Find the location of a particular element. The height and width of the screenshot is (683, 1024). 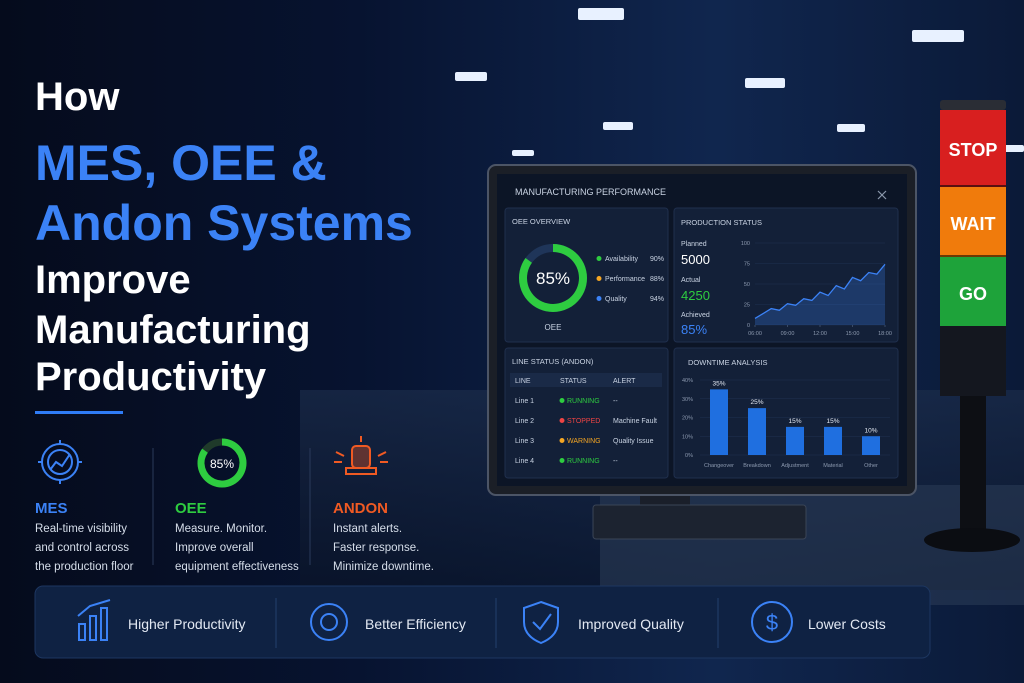

metric-name: Quality is located at coordinates (616, 299).